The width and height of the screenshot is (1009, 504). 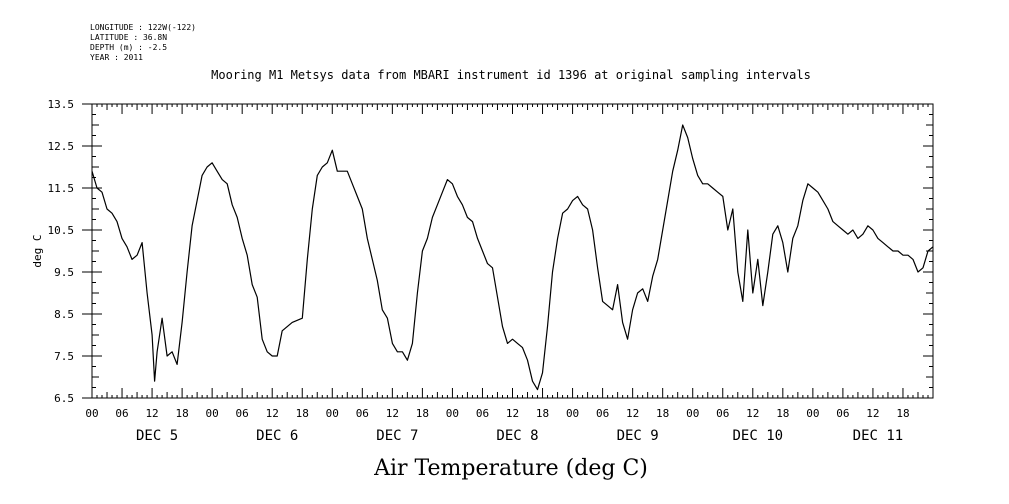 What do you see at coordinates (64, 356) in the screenshot?
I see `y-tick-label: 7.5` at bounding box center [64, 356].